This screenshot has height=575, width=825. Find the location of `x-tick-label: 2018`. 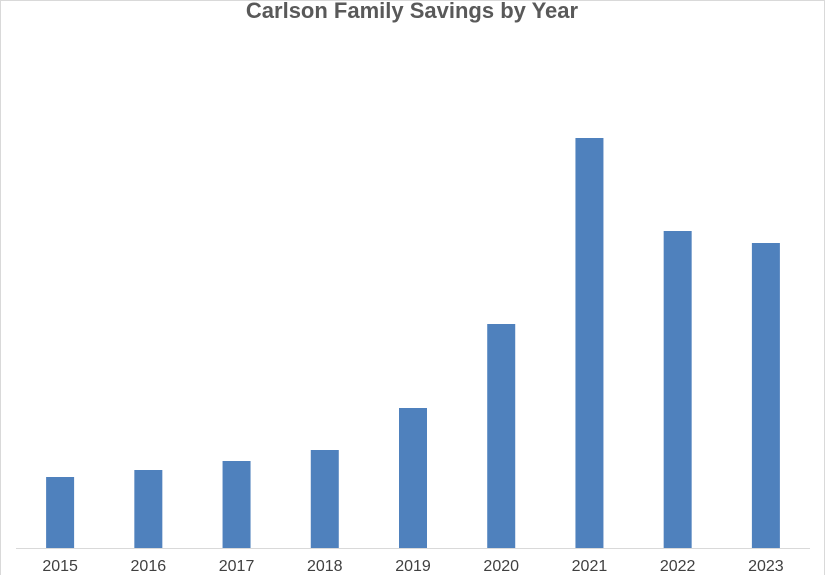

x-tick-label: 2018 is located at coordinates (325, 566).